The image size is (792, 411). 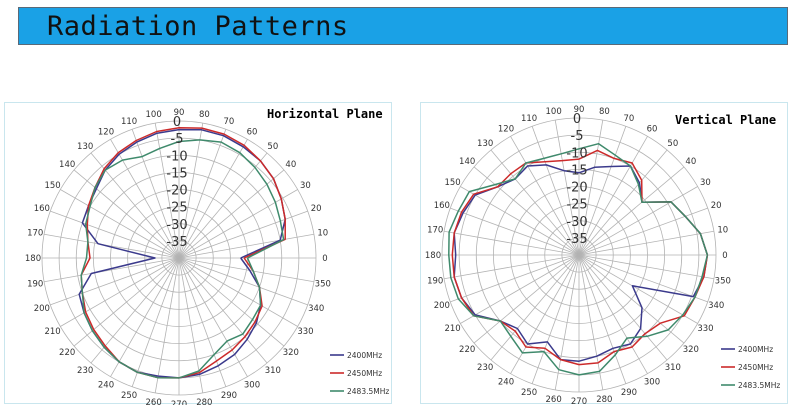 What do you see at coordinates (252, 385) in the screenshot?
I see `angle-tick-label: 300` at bounding box center [252, 385].